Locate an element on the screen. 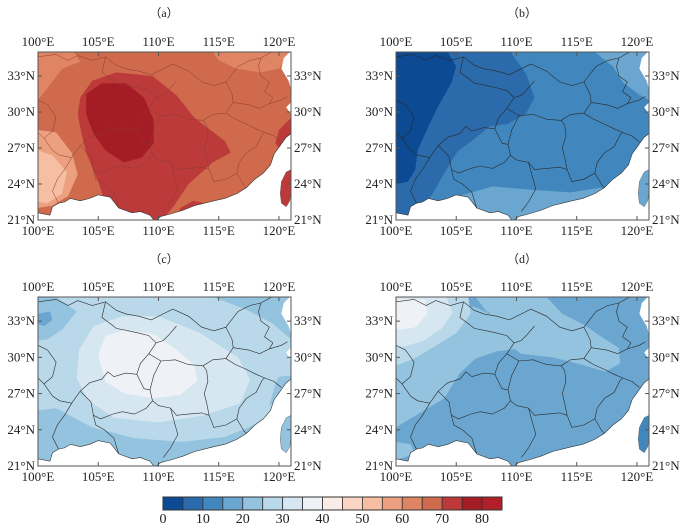 The width and height of the screenshot is (700, 531). map-panel-b is located at coordinates (522, 136).